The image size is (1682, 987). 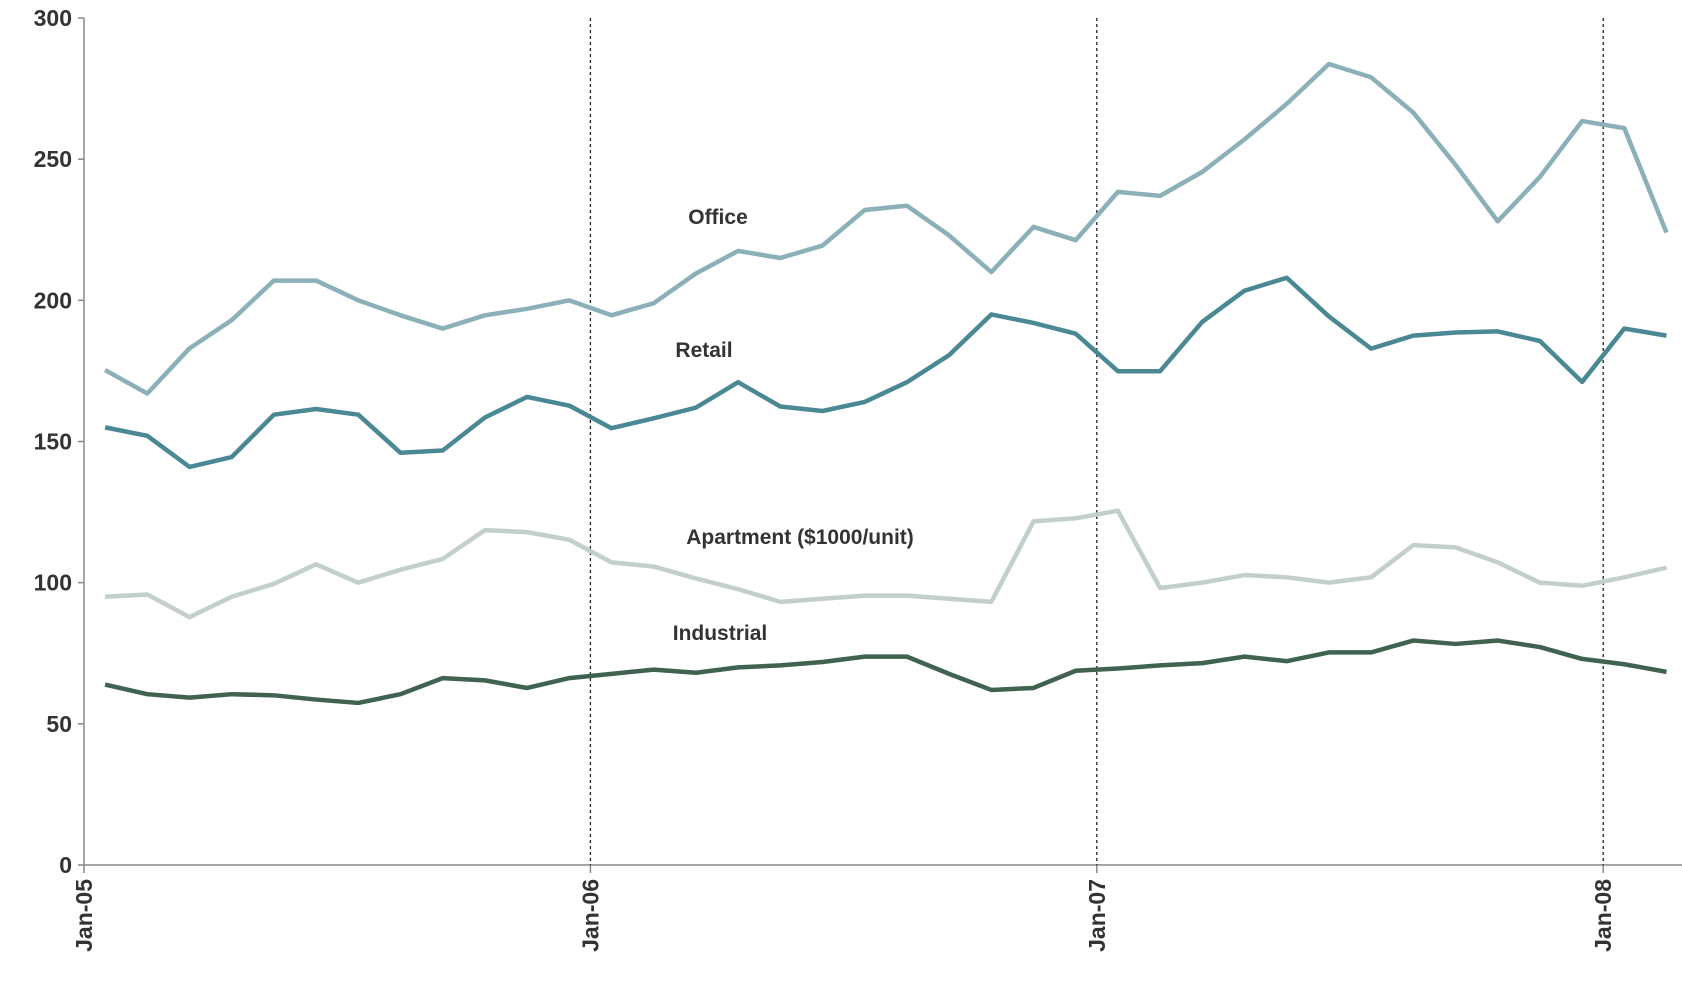 I want to click on series-label: Industrial, so click(x=720, y=633).